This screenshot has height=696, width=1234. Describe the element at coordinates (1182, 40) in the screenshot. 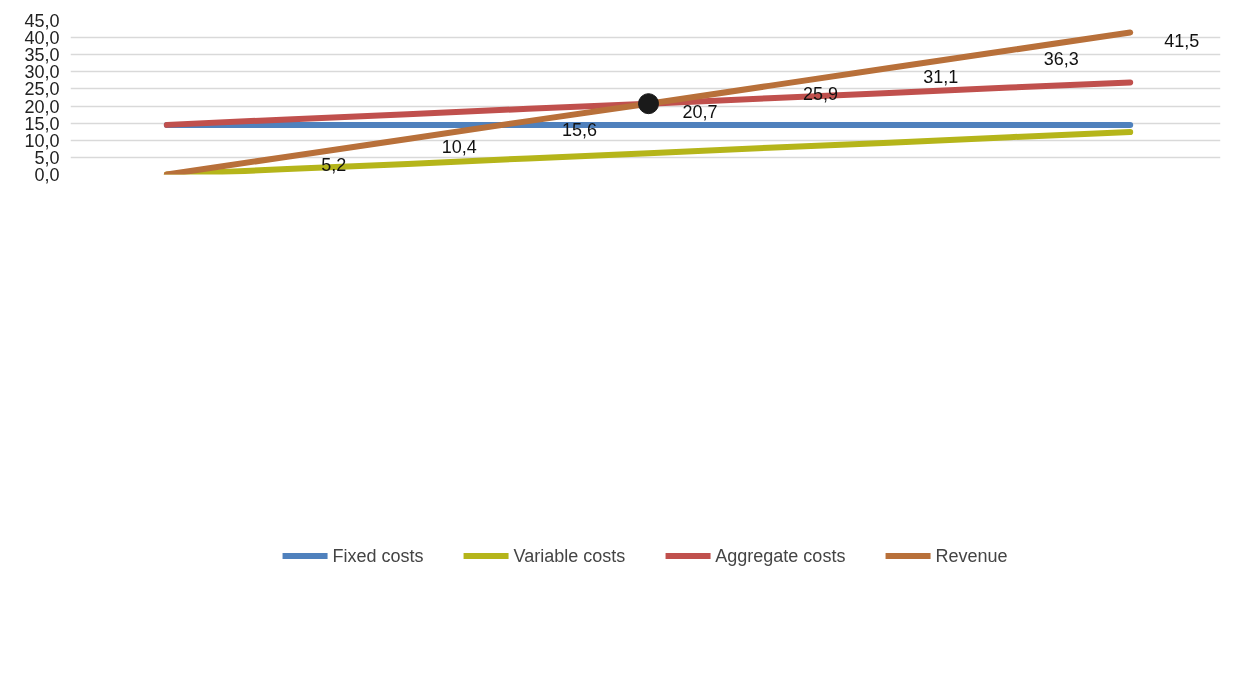

I see `data-label: 41,5` at that location.